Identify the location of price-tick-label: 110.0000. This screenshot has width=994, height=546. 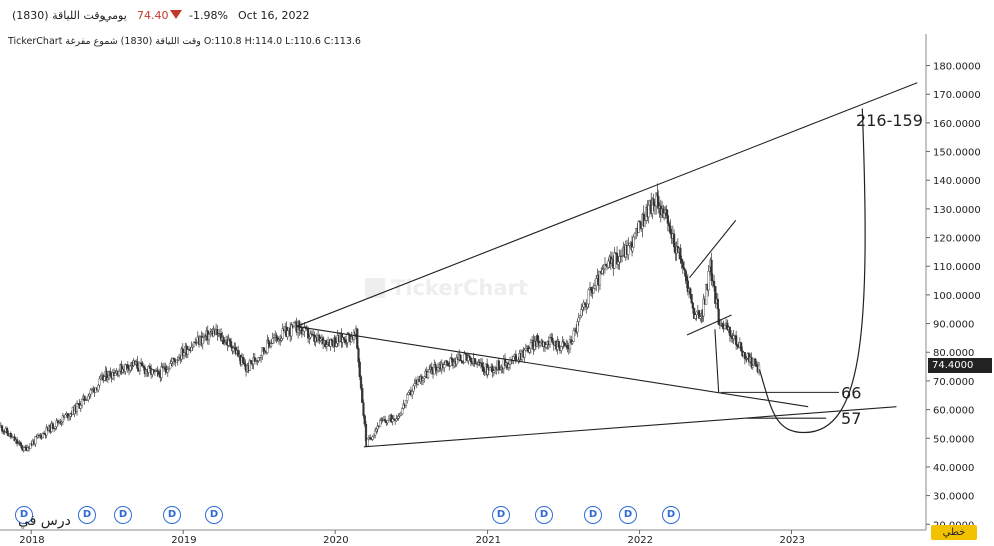
(957, 267).